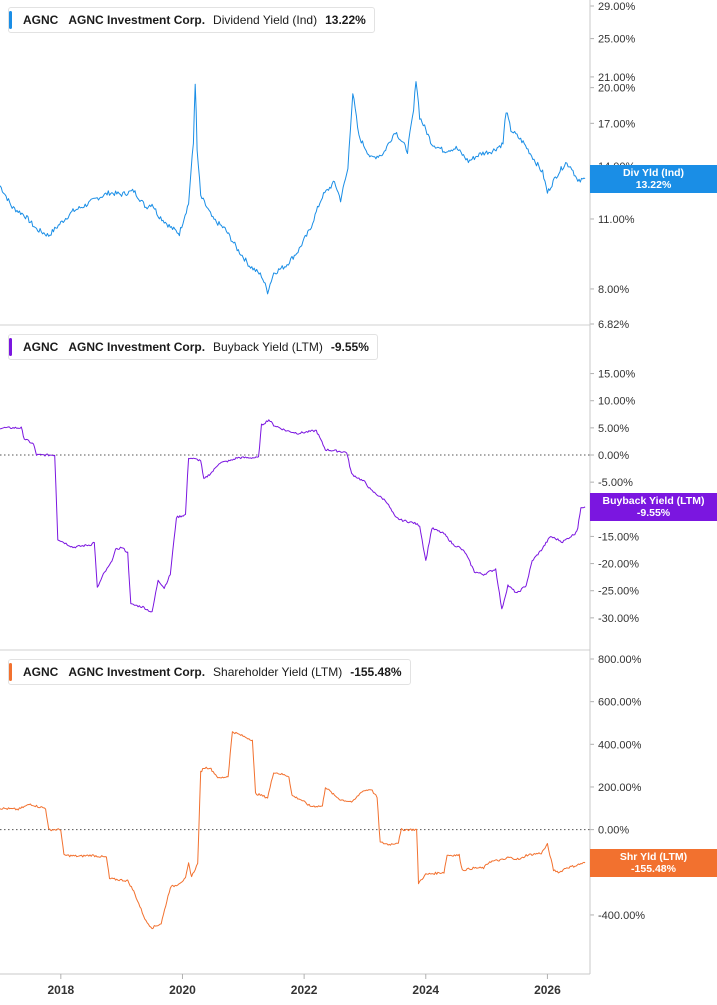 Image resolution: width=717 pixels, height=1005 pixels. What do you see at coordinates (613, 325) in the screenshot?
I see `y-tick-label: 6.82%` at bounding box center [613, 325].